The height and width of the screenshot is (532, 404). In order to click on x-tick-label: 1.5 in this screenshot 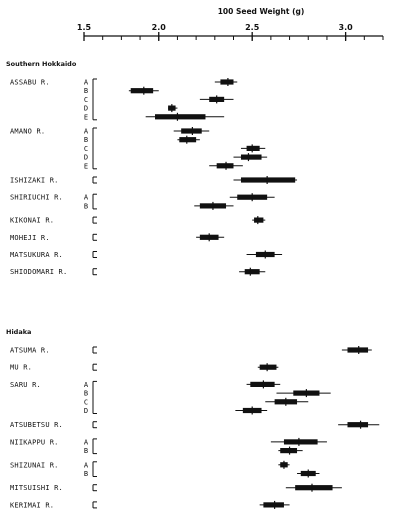, I will do `click(84, 27)`.